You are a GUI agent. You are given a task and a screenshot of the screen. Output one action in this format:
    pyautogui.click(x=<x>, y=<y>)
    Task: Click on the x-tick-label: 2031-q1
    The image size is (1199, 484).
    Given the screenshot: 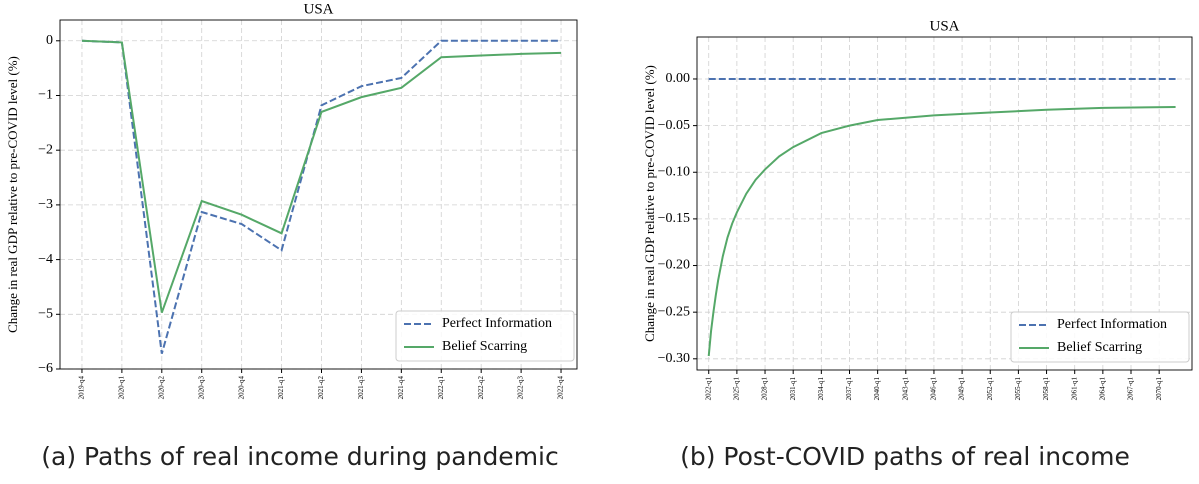 What is the action you would take?
    pyautogui.click(x=793, y=389)
    